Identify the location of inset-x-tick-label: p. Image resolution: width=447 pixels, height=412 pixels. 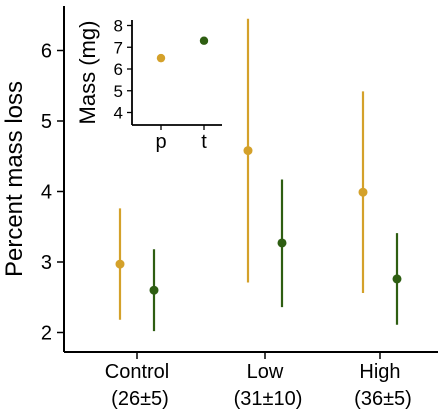
(160, 142).